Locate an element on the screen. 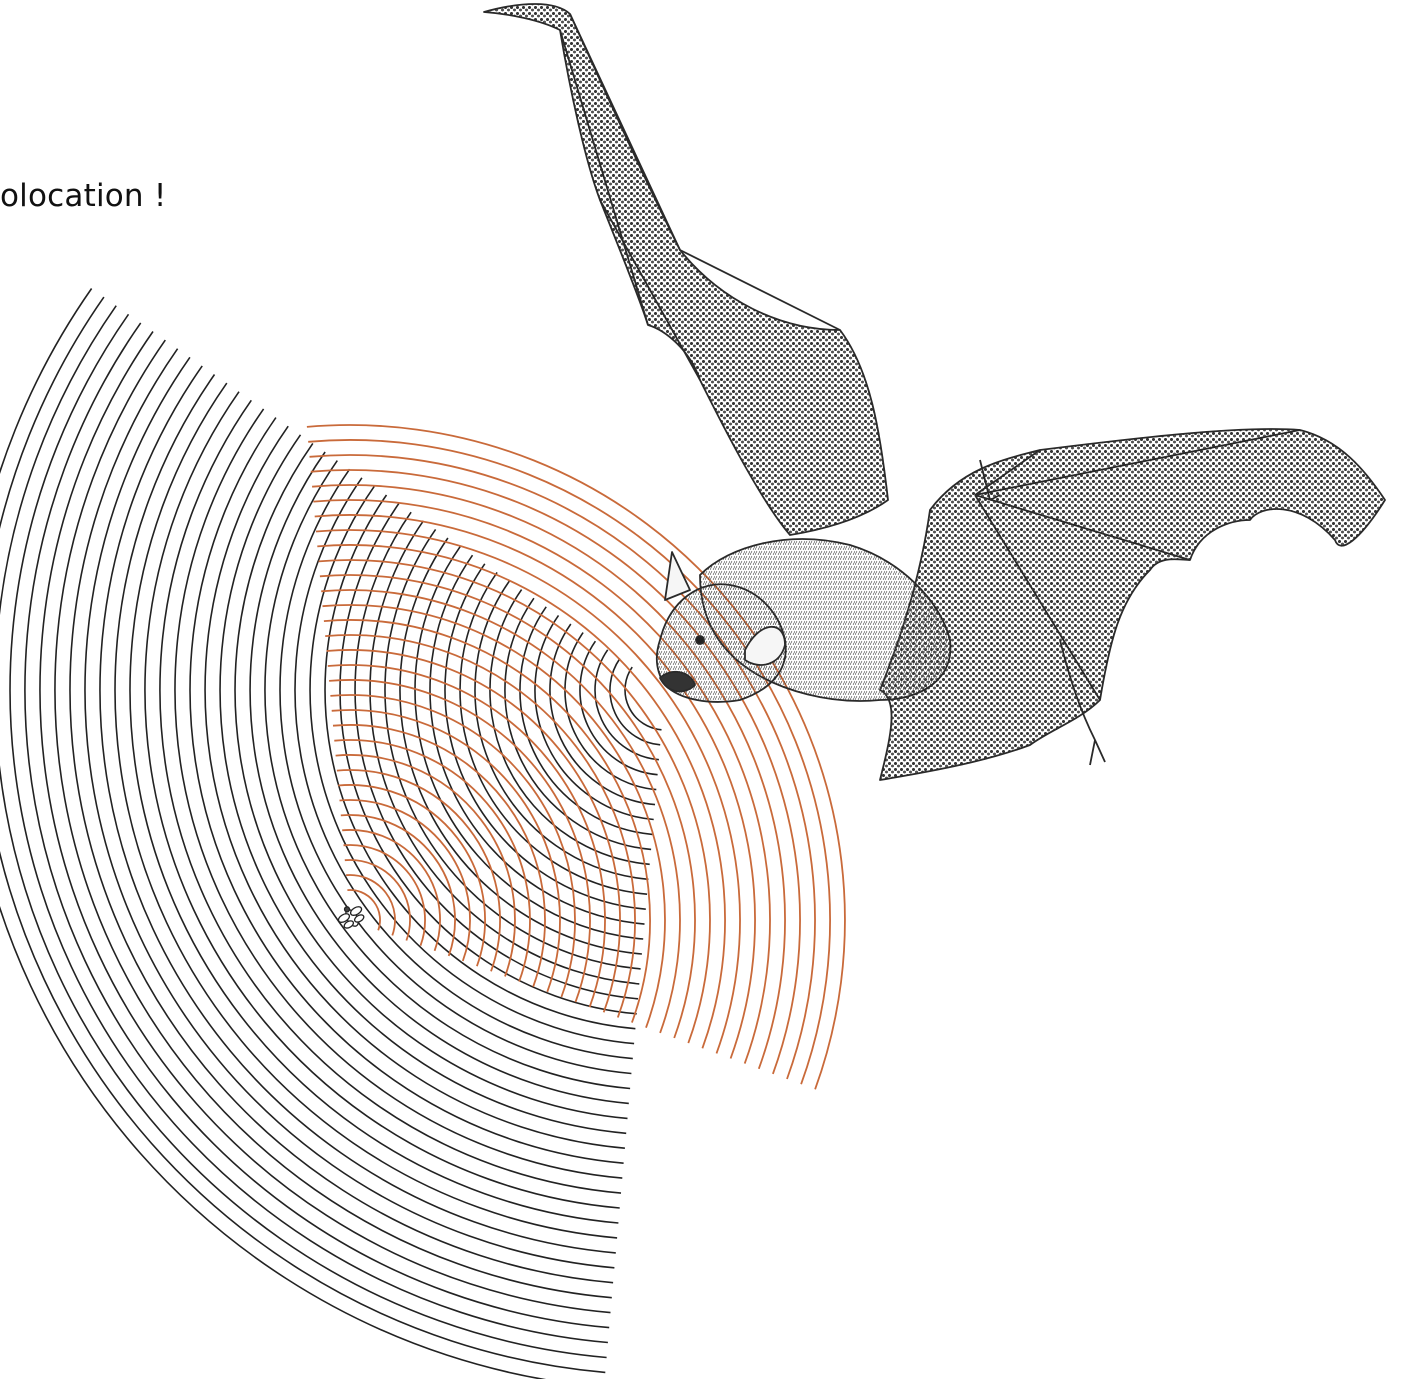  bat-right-wing is located at coordinates (1132, 604).